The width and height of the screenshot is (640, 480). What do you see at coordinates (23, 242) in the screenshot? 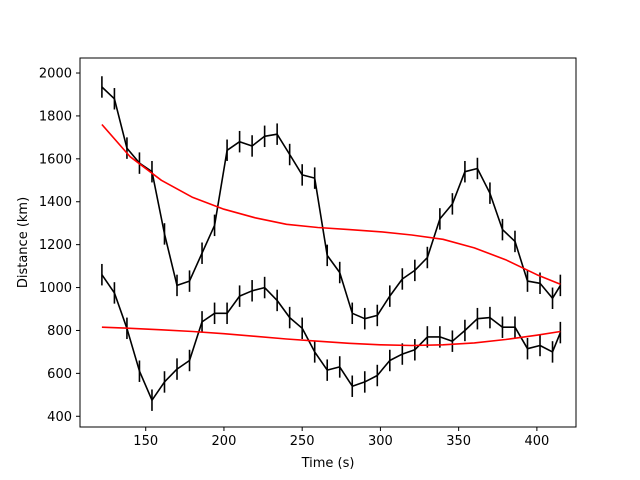
I see `y-axis-label: Distance (km)` at bounding box center [23, 242].